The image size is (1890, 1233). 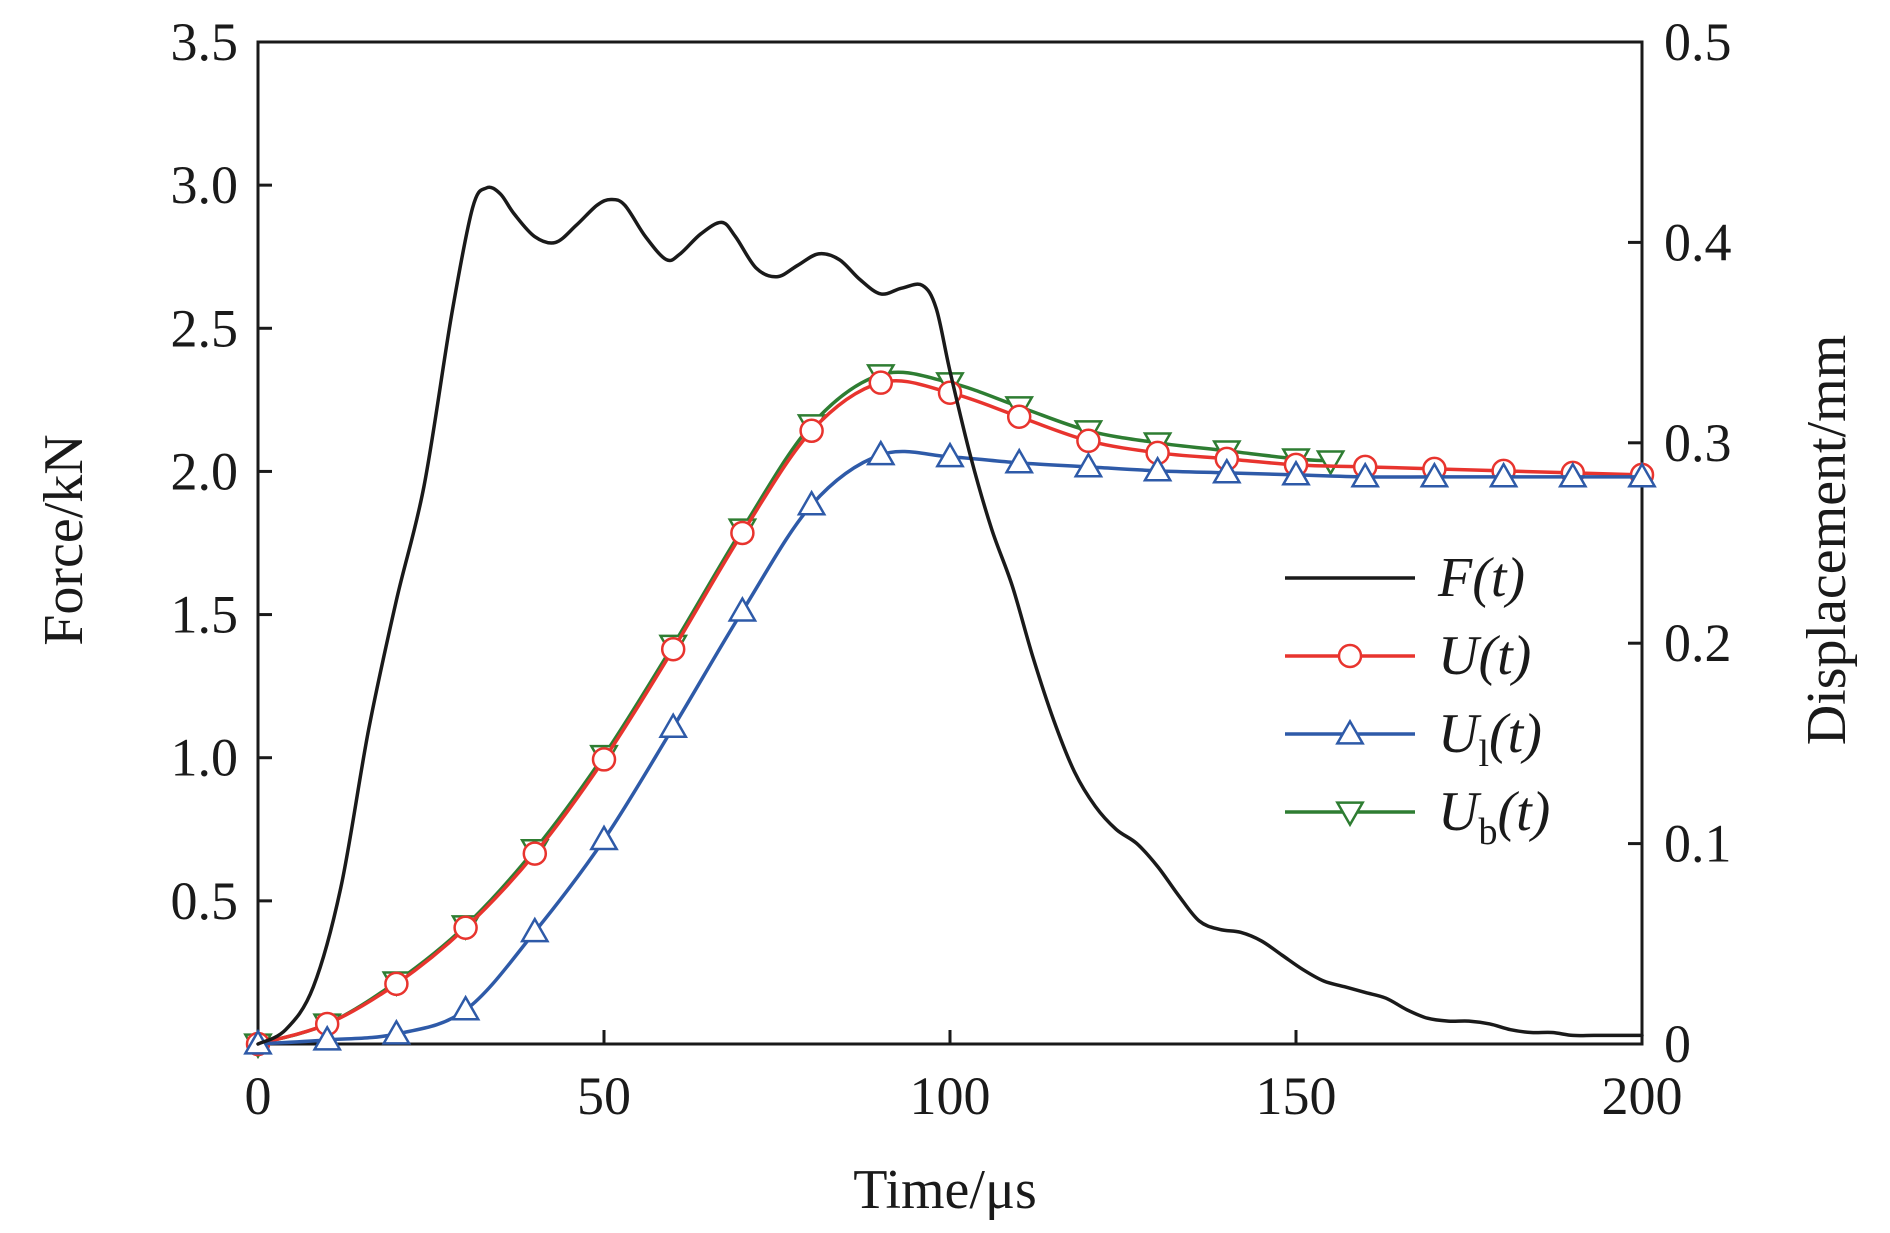 What do you see at coordinates (1405, 578) in the screenshot?
I see `legend-item: F(t)` at bounding box center [1405, 578].